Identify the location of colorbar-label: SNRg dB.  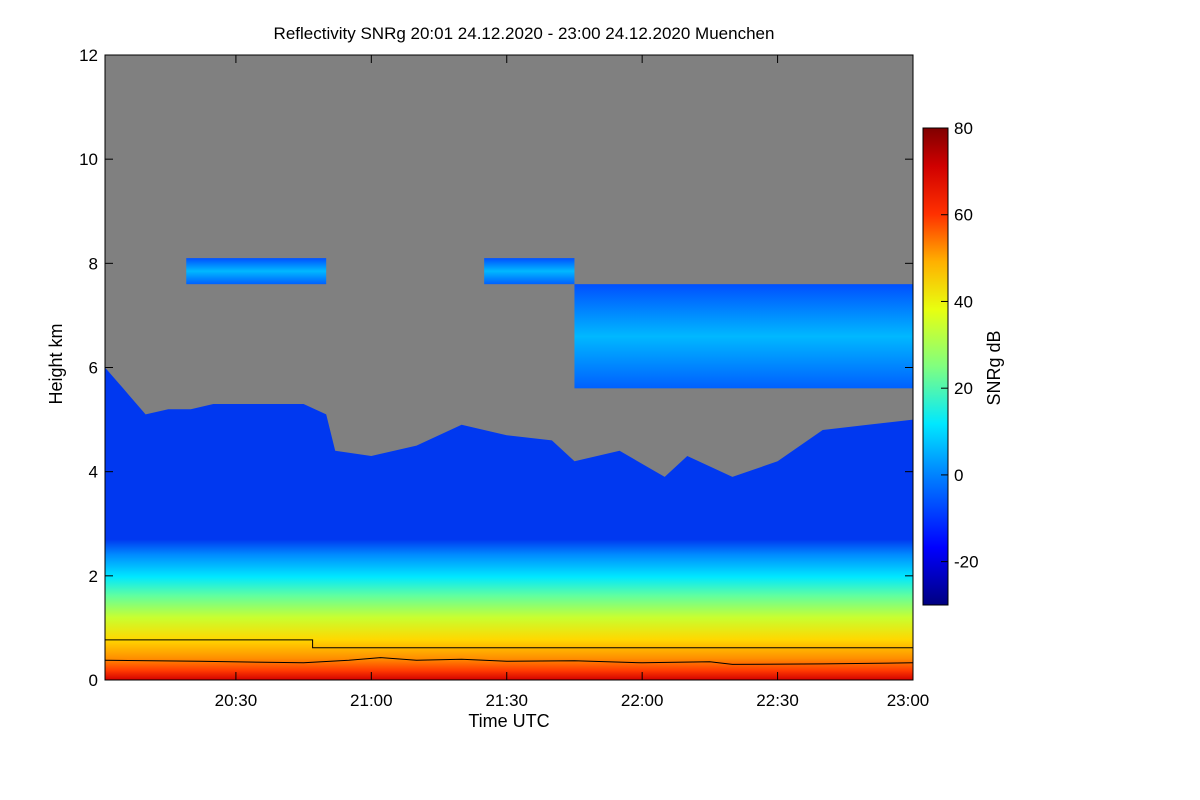
(994, 367).